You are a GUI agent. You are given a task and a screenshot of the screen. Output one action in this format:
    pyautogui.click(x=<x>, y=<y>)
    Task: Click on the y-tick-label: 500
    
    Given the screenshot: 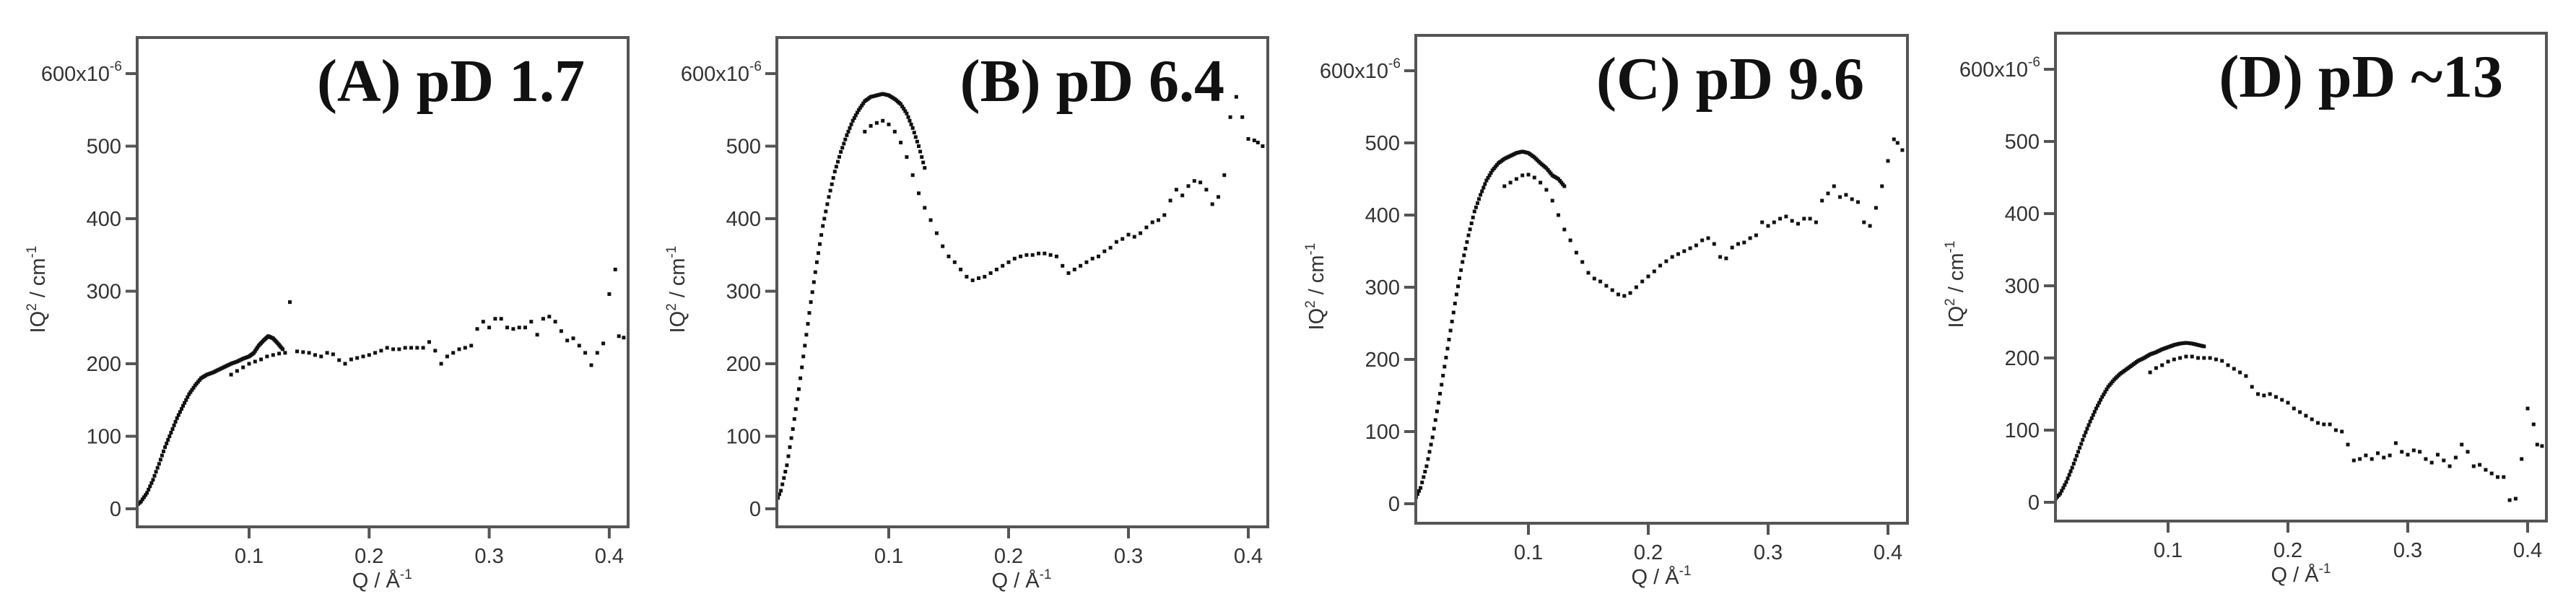 What is the action you would take?
    pyautogui.click(x=2022, y=142)
    